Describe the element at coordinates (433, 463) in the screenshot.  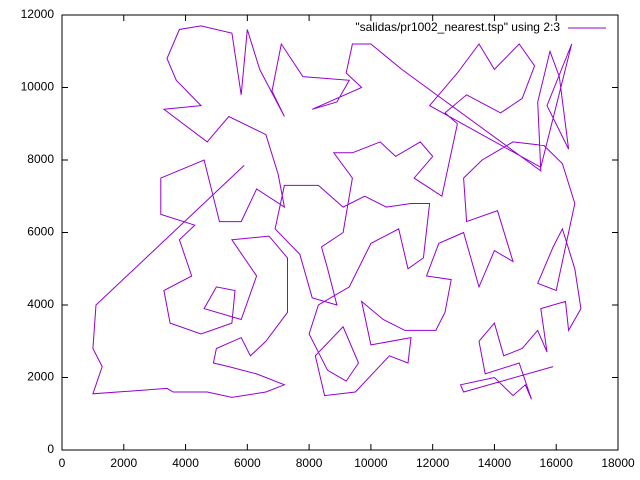
I see `x-tick-label: 12000` at that location.